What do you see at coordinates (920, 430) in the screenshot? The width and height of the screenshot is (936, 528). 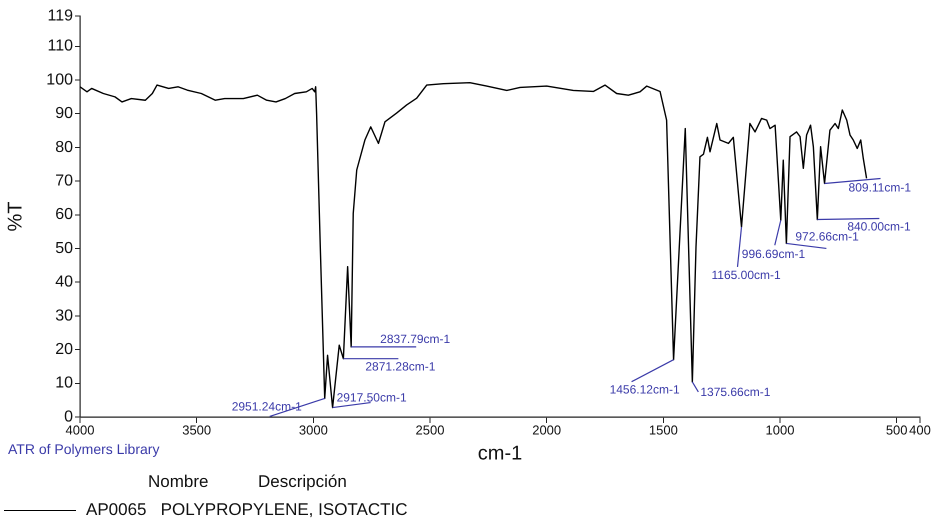 I see `x-tick-label: 400` at bounding box center [920, 430].